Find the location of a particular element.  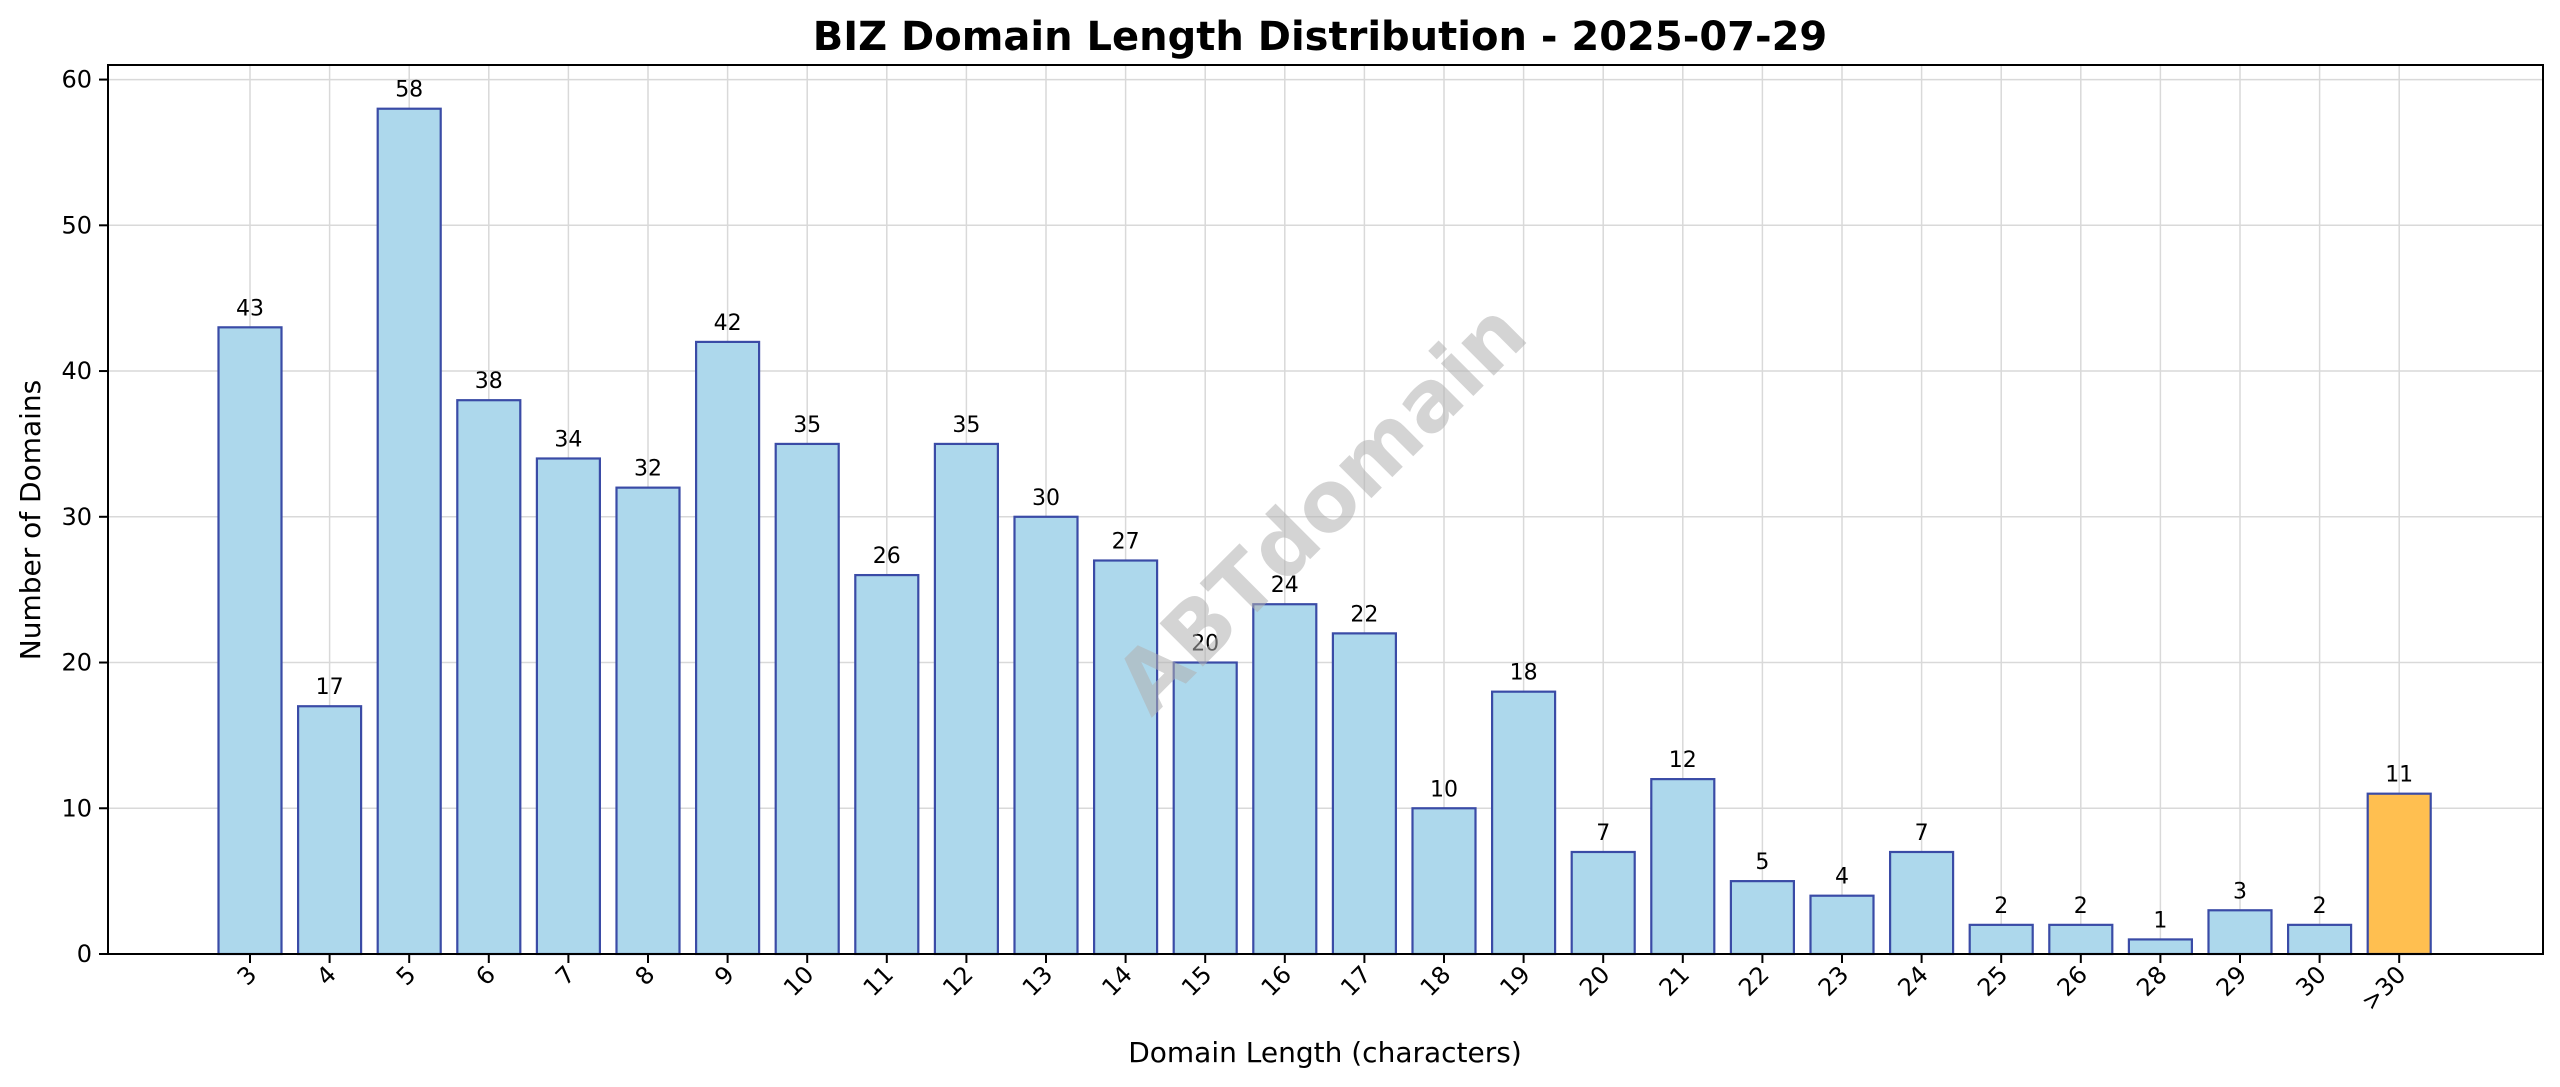

data-label-29: 3 is located at coordinates (2240, 891).